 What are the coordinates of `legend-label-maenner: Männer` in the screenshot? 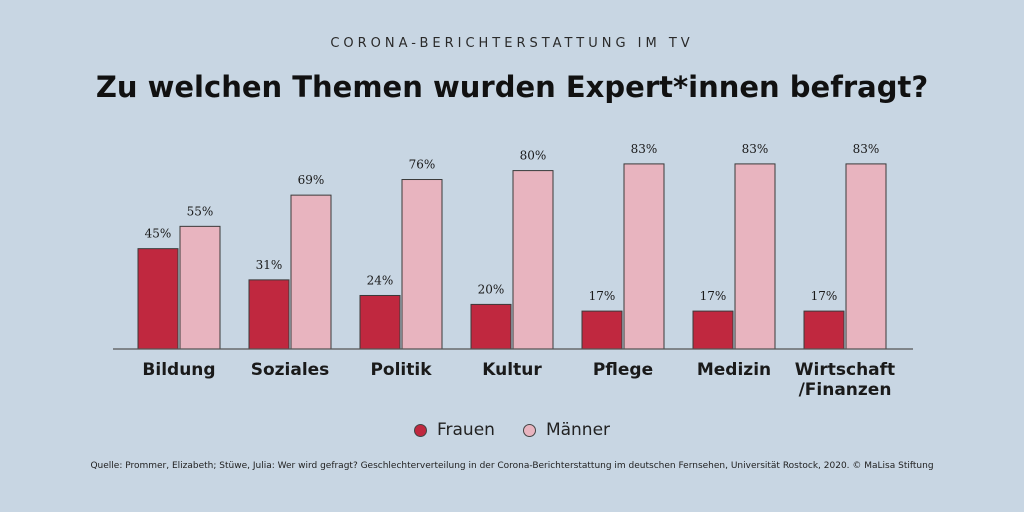 It's located at (578, 430).